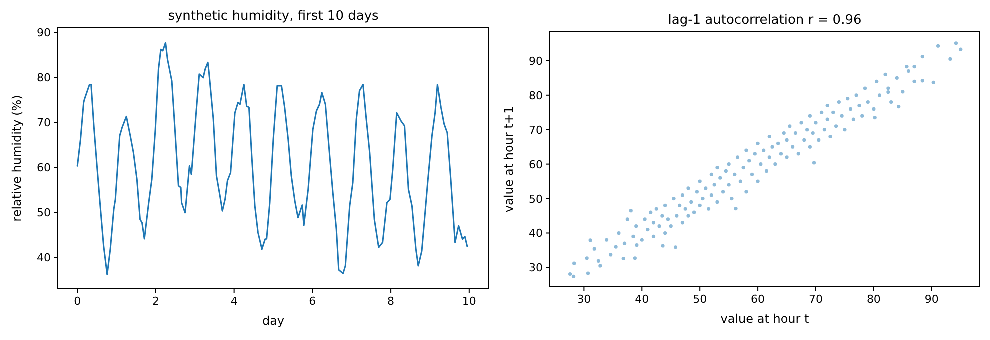  What do you see at coordinates (700, 299) in the screenshot?
I see `x-tick-label: 50` at bounding box center [700, 299].